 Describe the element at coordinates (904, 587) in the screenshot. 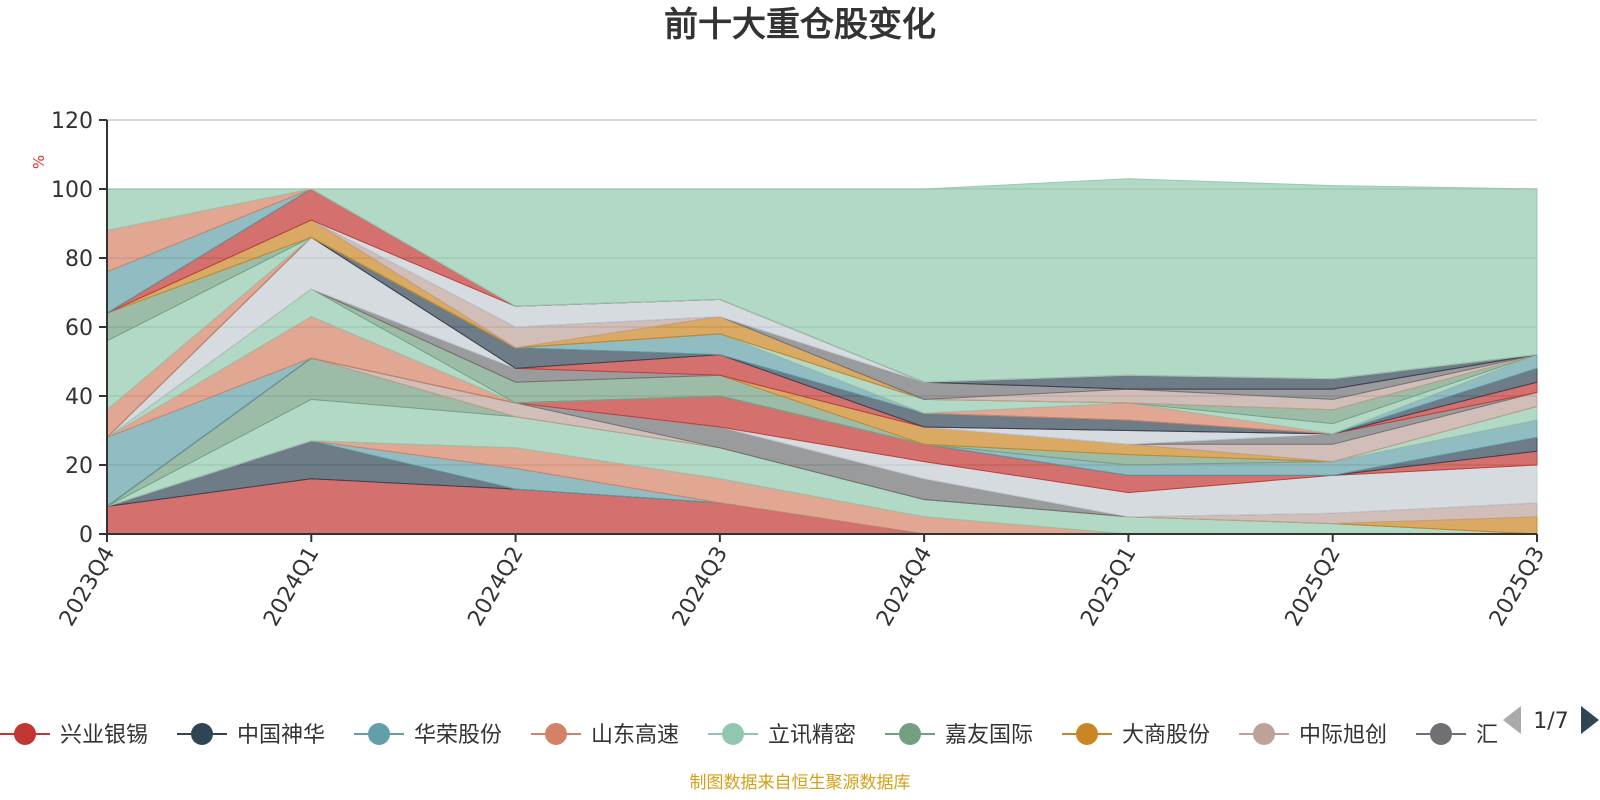

I see `x-tick-label: 2024Q4` at that location.